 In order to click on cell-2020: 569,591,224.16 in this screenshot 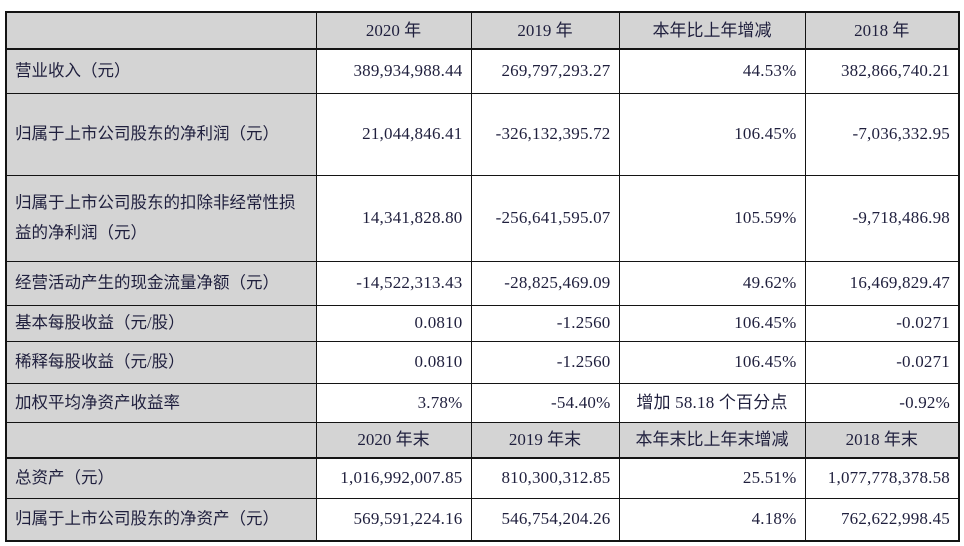, I will do `click(393, 519)`.